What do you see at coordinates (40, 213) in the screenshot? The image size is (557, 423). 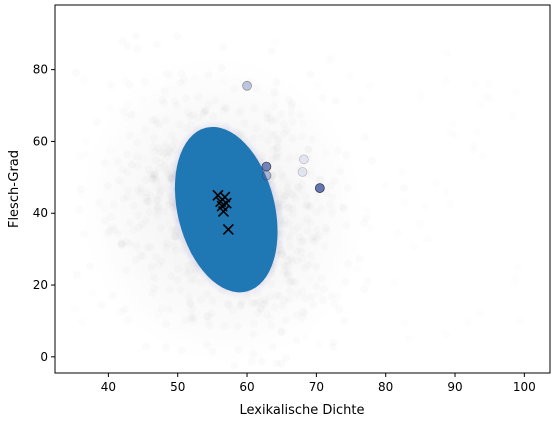 I see `y-tick-label: 40` at bounding box center [40, 213].